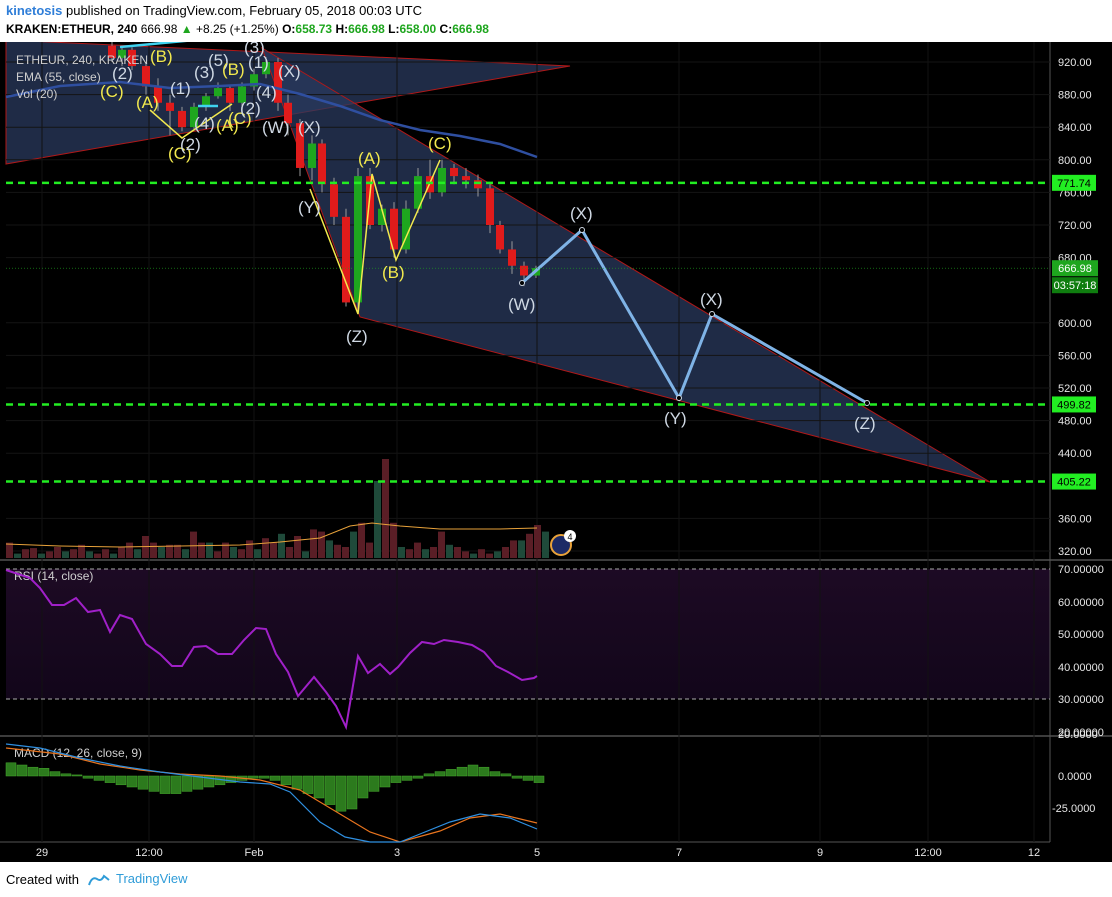  What do you see at coordinates (277, 508) in the screenshot?
I see `volume-bars` at bounding box center [277, 508].